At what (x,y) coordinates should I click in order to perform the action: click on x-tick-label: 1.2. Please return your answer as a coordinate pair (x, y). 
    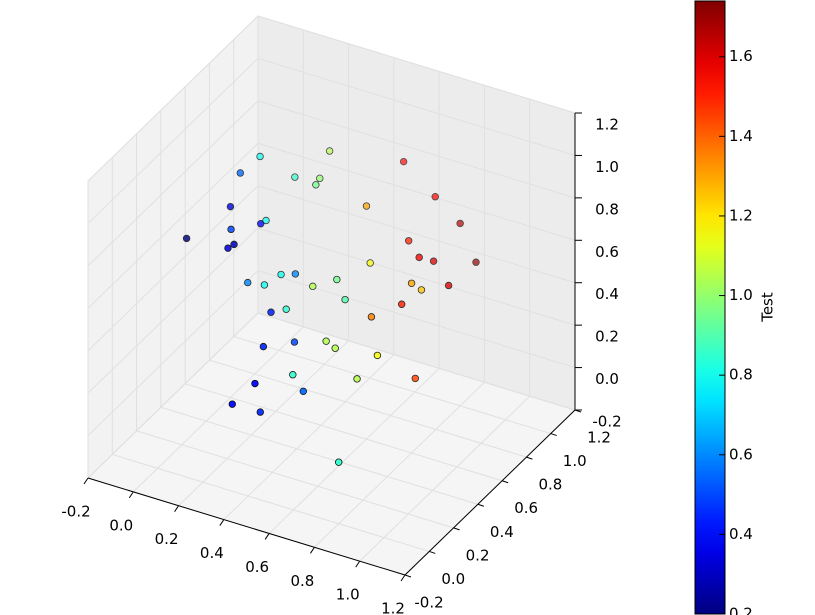
    Looking at the image, I should click on (393, 607).